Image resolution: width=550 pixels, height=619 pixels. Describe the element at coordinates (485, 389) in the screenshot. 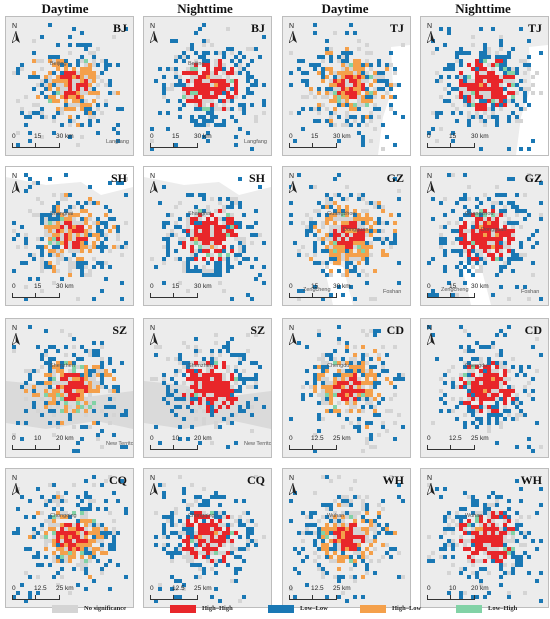

I see `hotspot-cells` at that location.